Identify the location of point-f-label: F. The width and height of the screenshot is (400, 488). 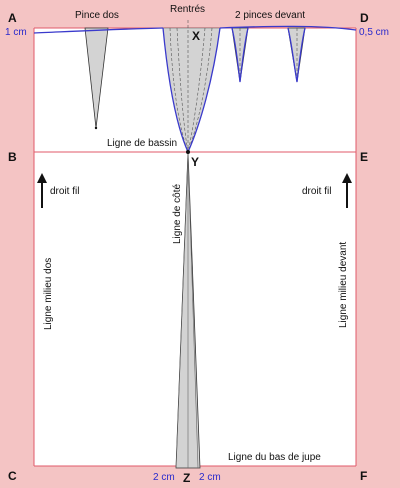
(363, 476).